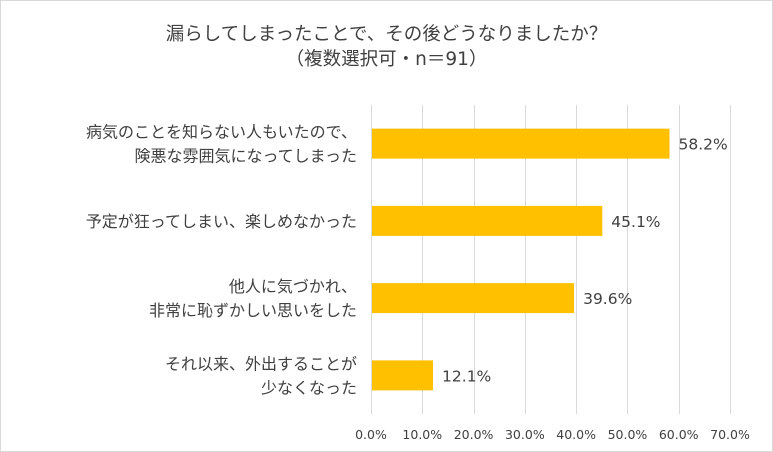 The width and height of the screenshot is (773, 452). I want to click on x-tick-label-6: 60.0%, so click(679, 434).